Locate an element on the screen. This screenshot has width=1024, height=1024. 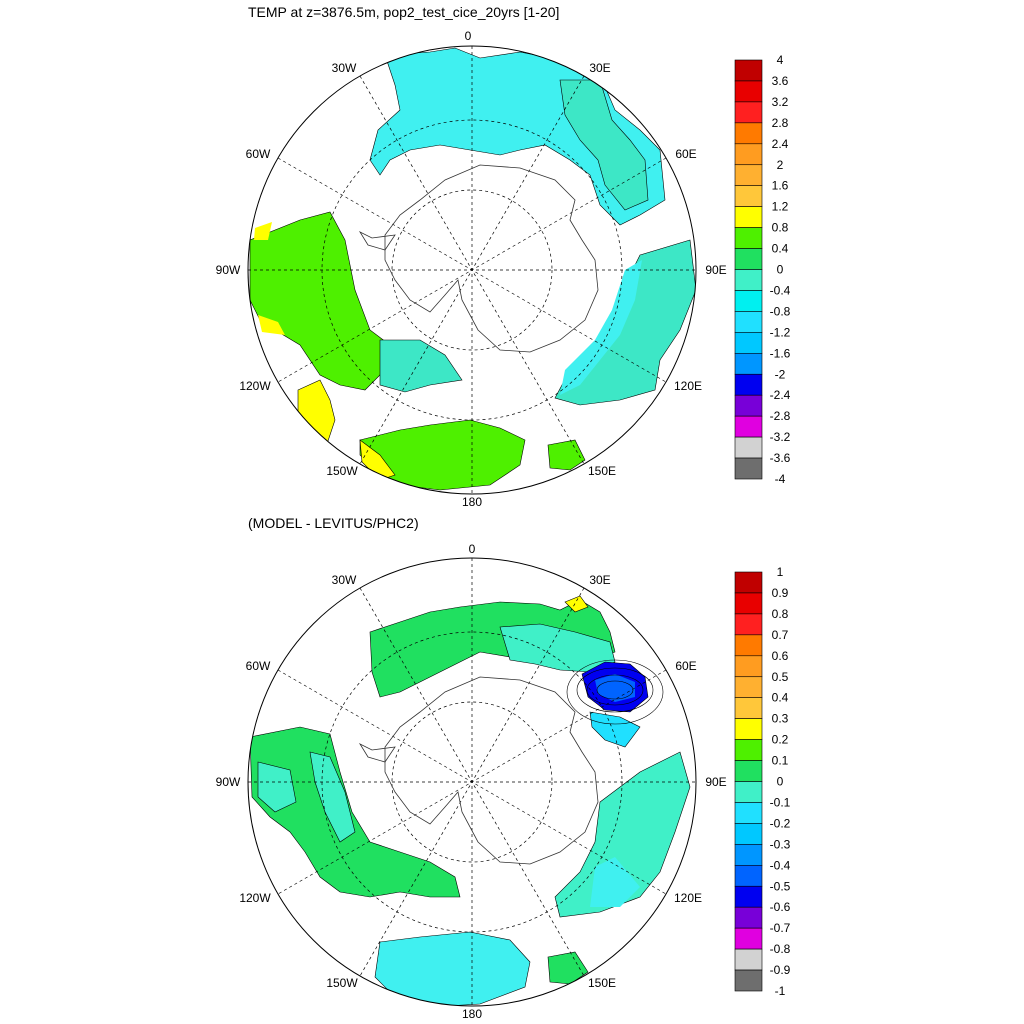
bottom-colorbar-label: 0.2 is located at coordinates (780, 740).